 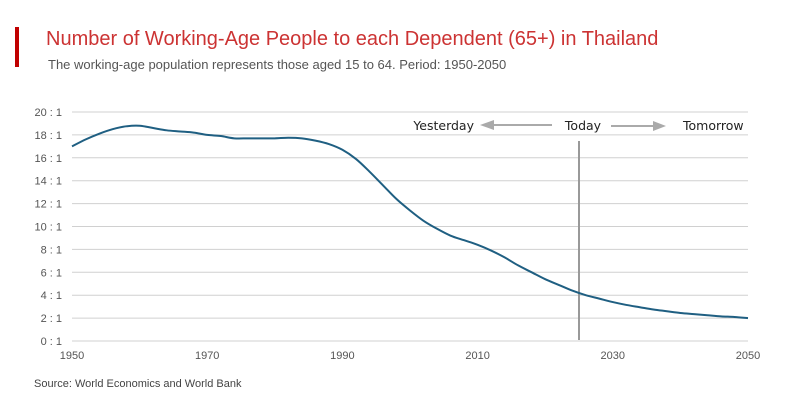 I want to click on x-tick-label: 1970, so click(x=207, y=356).